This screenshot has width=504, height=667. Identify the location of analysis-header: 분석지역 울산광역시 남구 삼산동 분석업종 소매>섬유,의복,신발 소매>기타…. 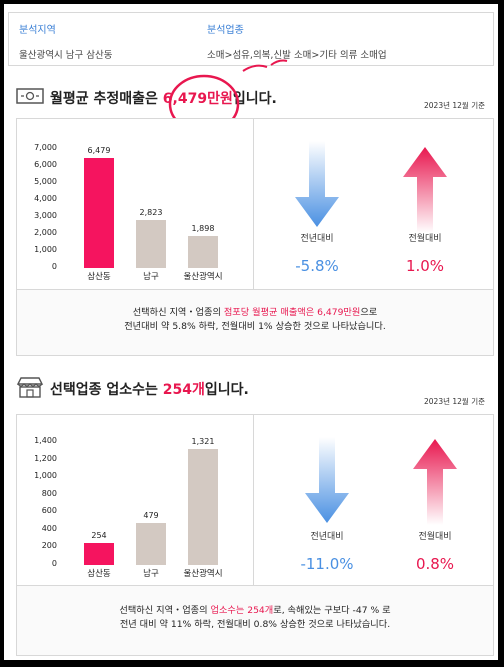
(251, 42).